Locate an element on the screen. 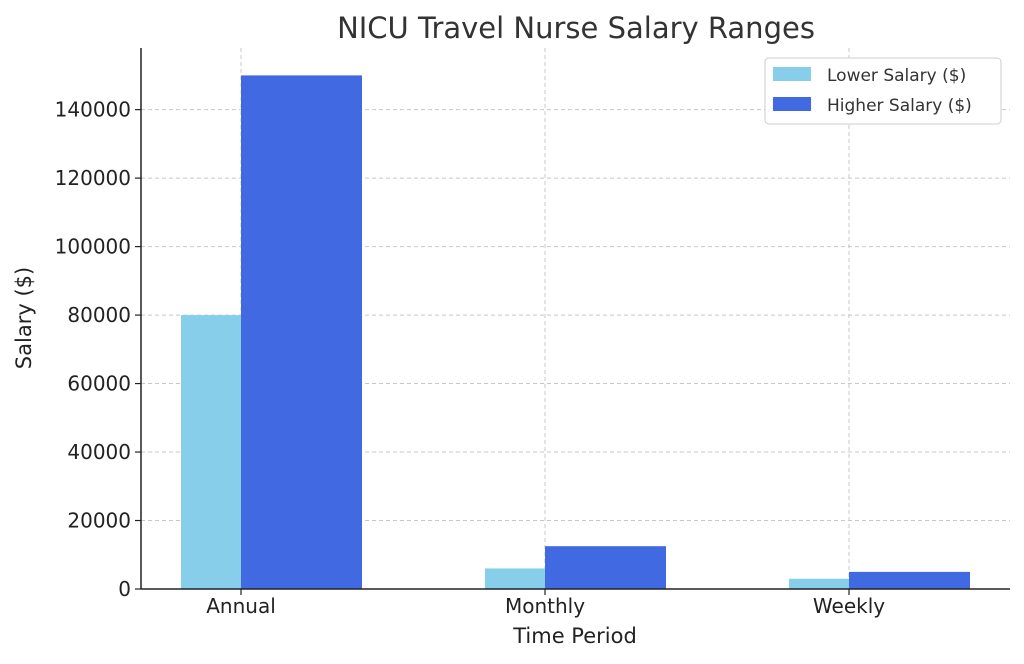  legend-swatch-higher is located at coordinates (792, 104).